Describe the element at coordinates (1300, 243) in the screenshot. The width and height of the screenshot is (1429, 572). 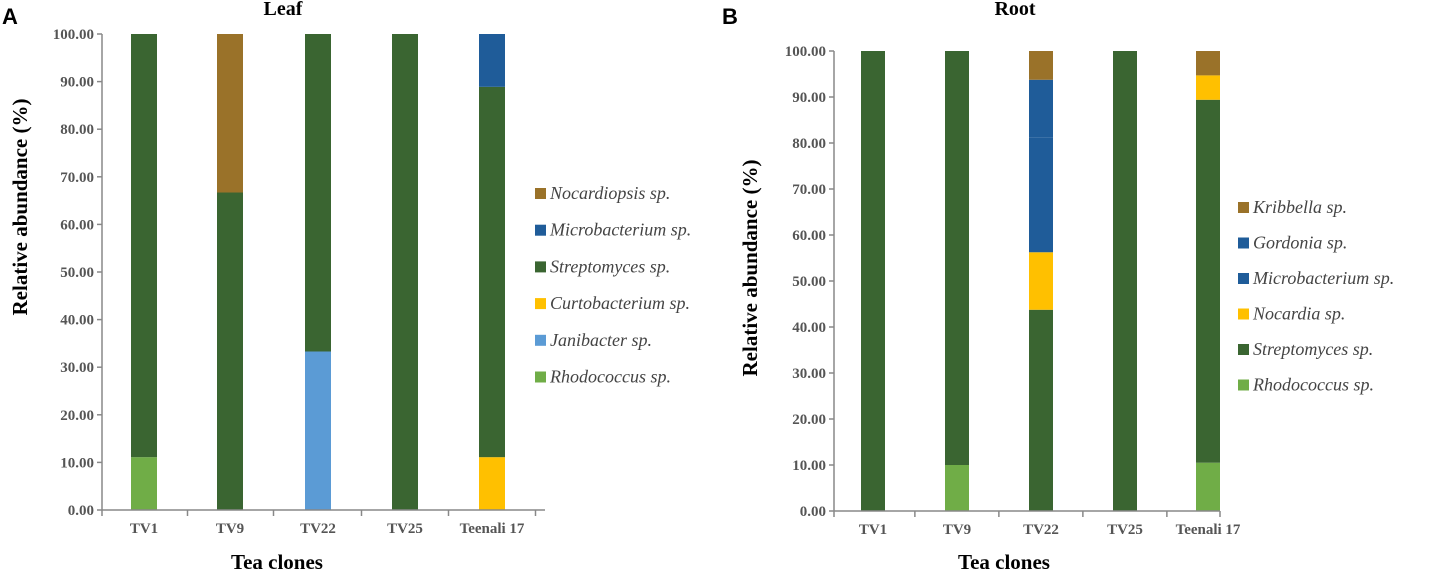
I see `legend-label-gordonia-sp: Gordonia sp.` at that location.